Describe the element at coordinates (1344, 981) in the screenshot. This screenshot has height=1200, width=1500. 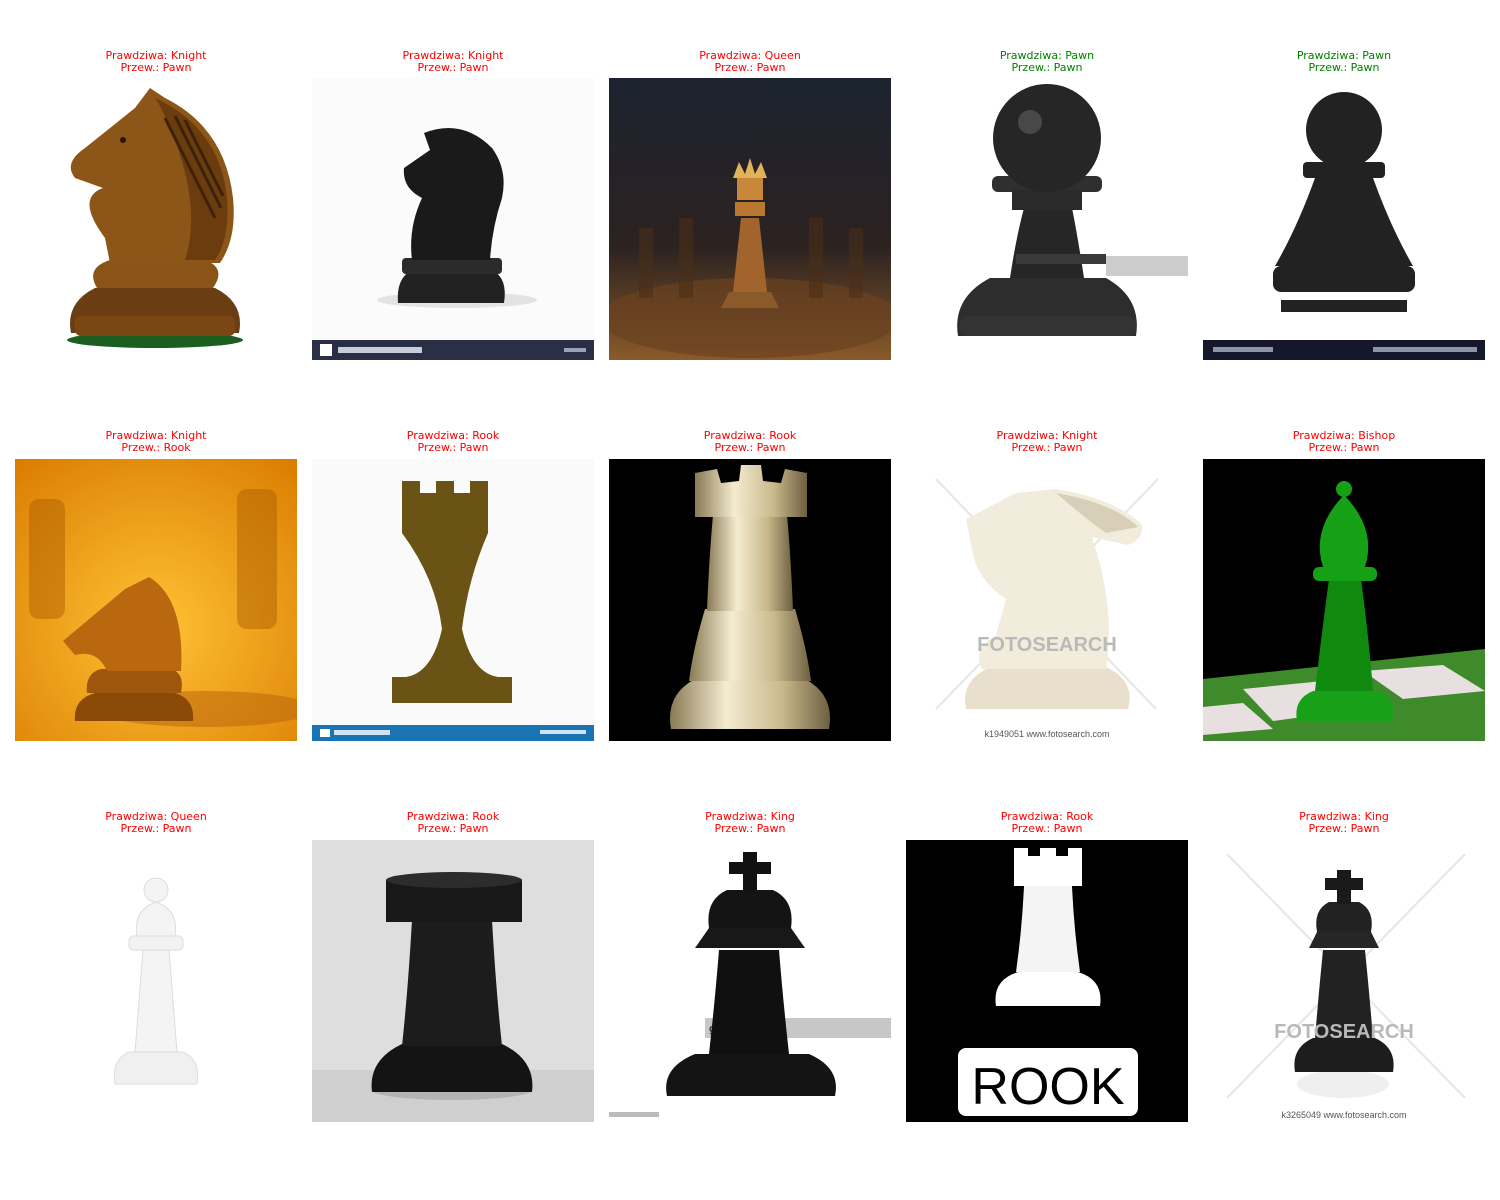
I see `chess-photo: FOTOSEARCH k3265049 www.fotosearch.com` at that location.